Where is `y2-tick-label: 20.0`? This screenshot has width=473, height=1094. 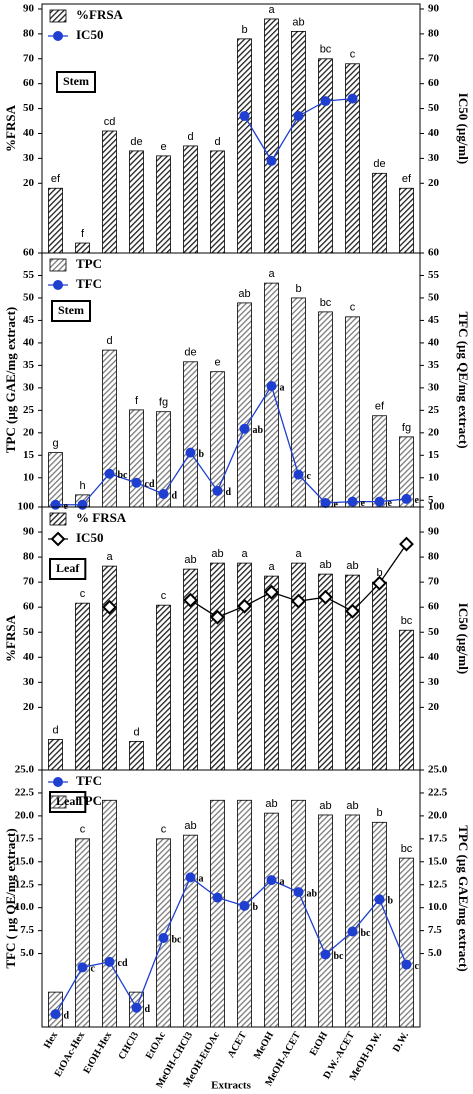
y2-tick-label: 20.0 is located at coordinates (438, 815).